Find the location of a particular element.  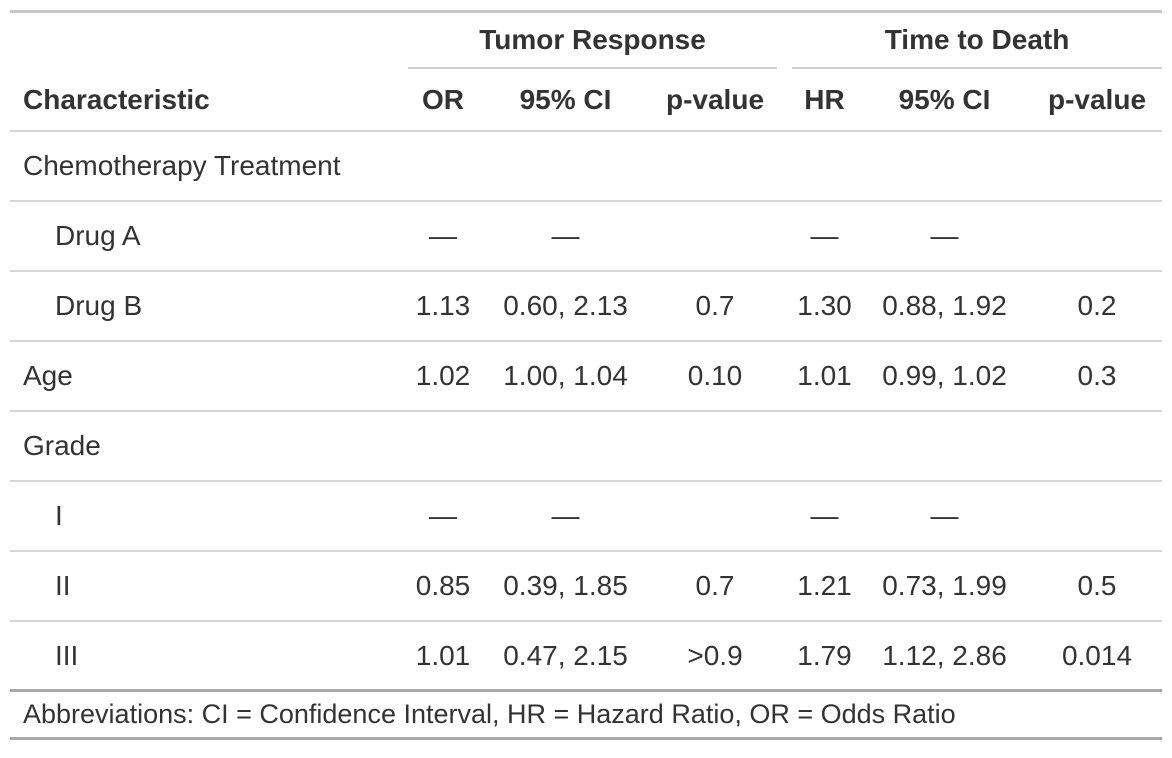

spanner-tumor-response: Tumor Response is located at coordinates (592, 41).